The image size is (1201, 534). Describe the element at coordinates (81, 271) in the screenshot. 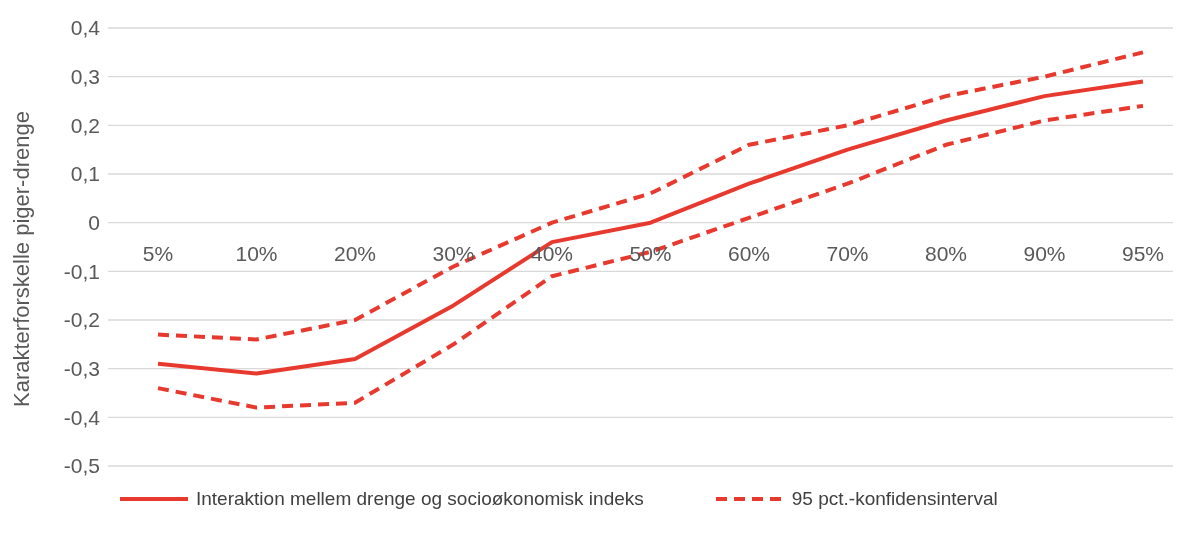

I see `y-tick-label: -0,1` at that location.